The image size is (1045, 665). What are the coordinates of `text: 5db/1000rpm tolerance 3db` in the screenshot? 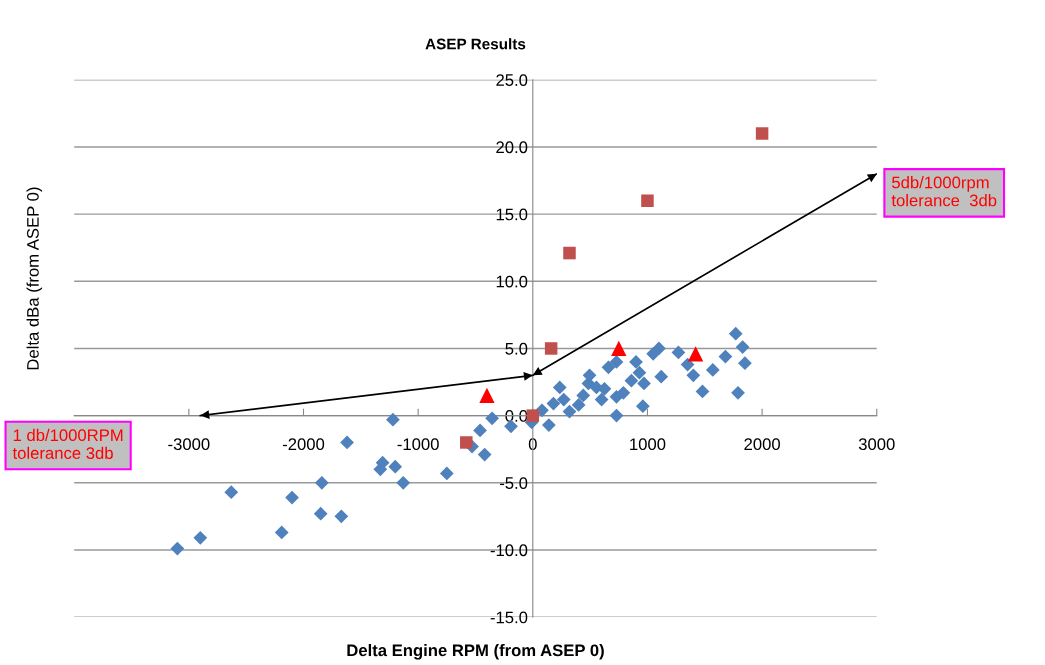 It's located at (944, 191).